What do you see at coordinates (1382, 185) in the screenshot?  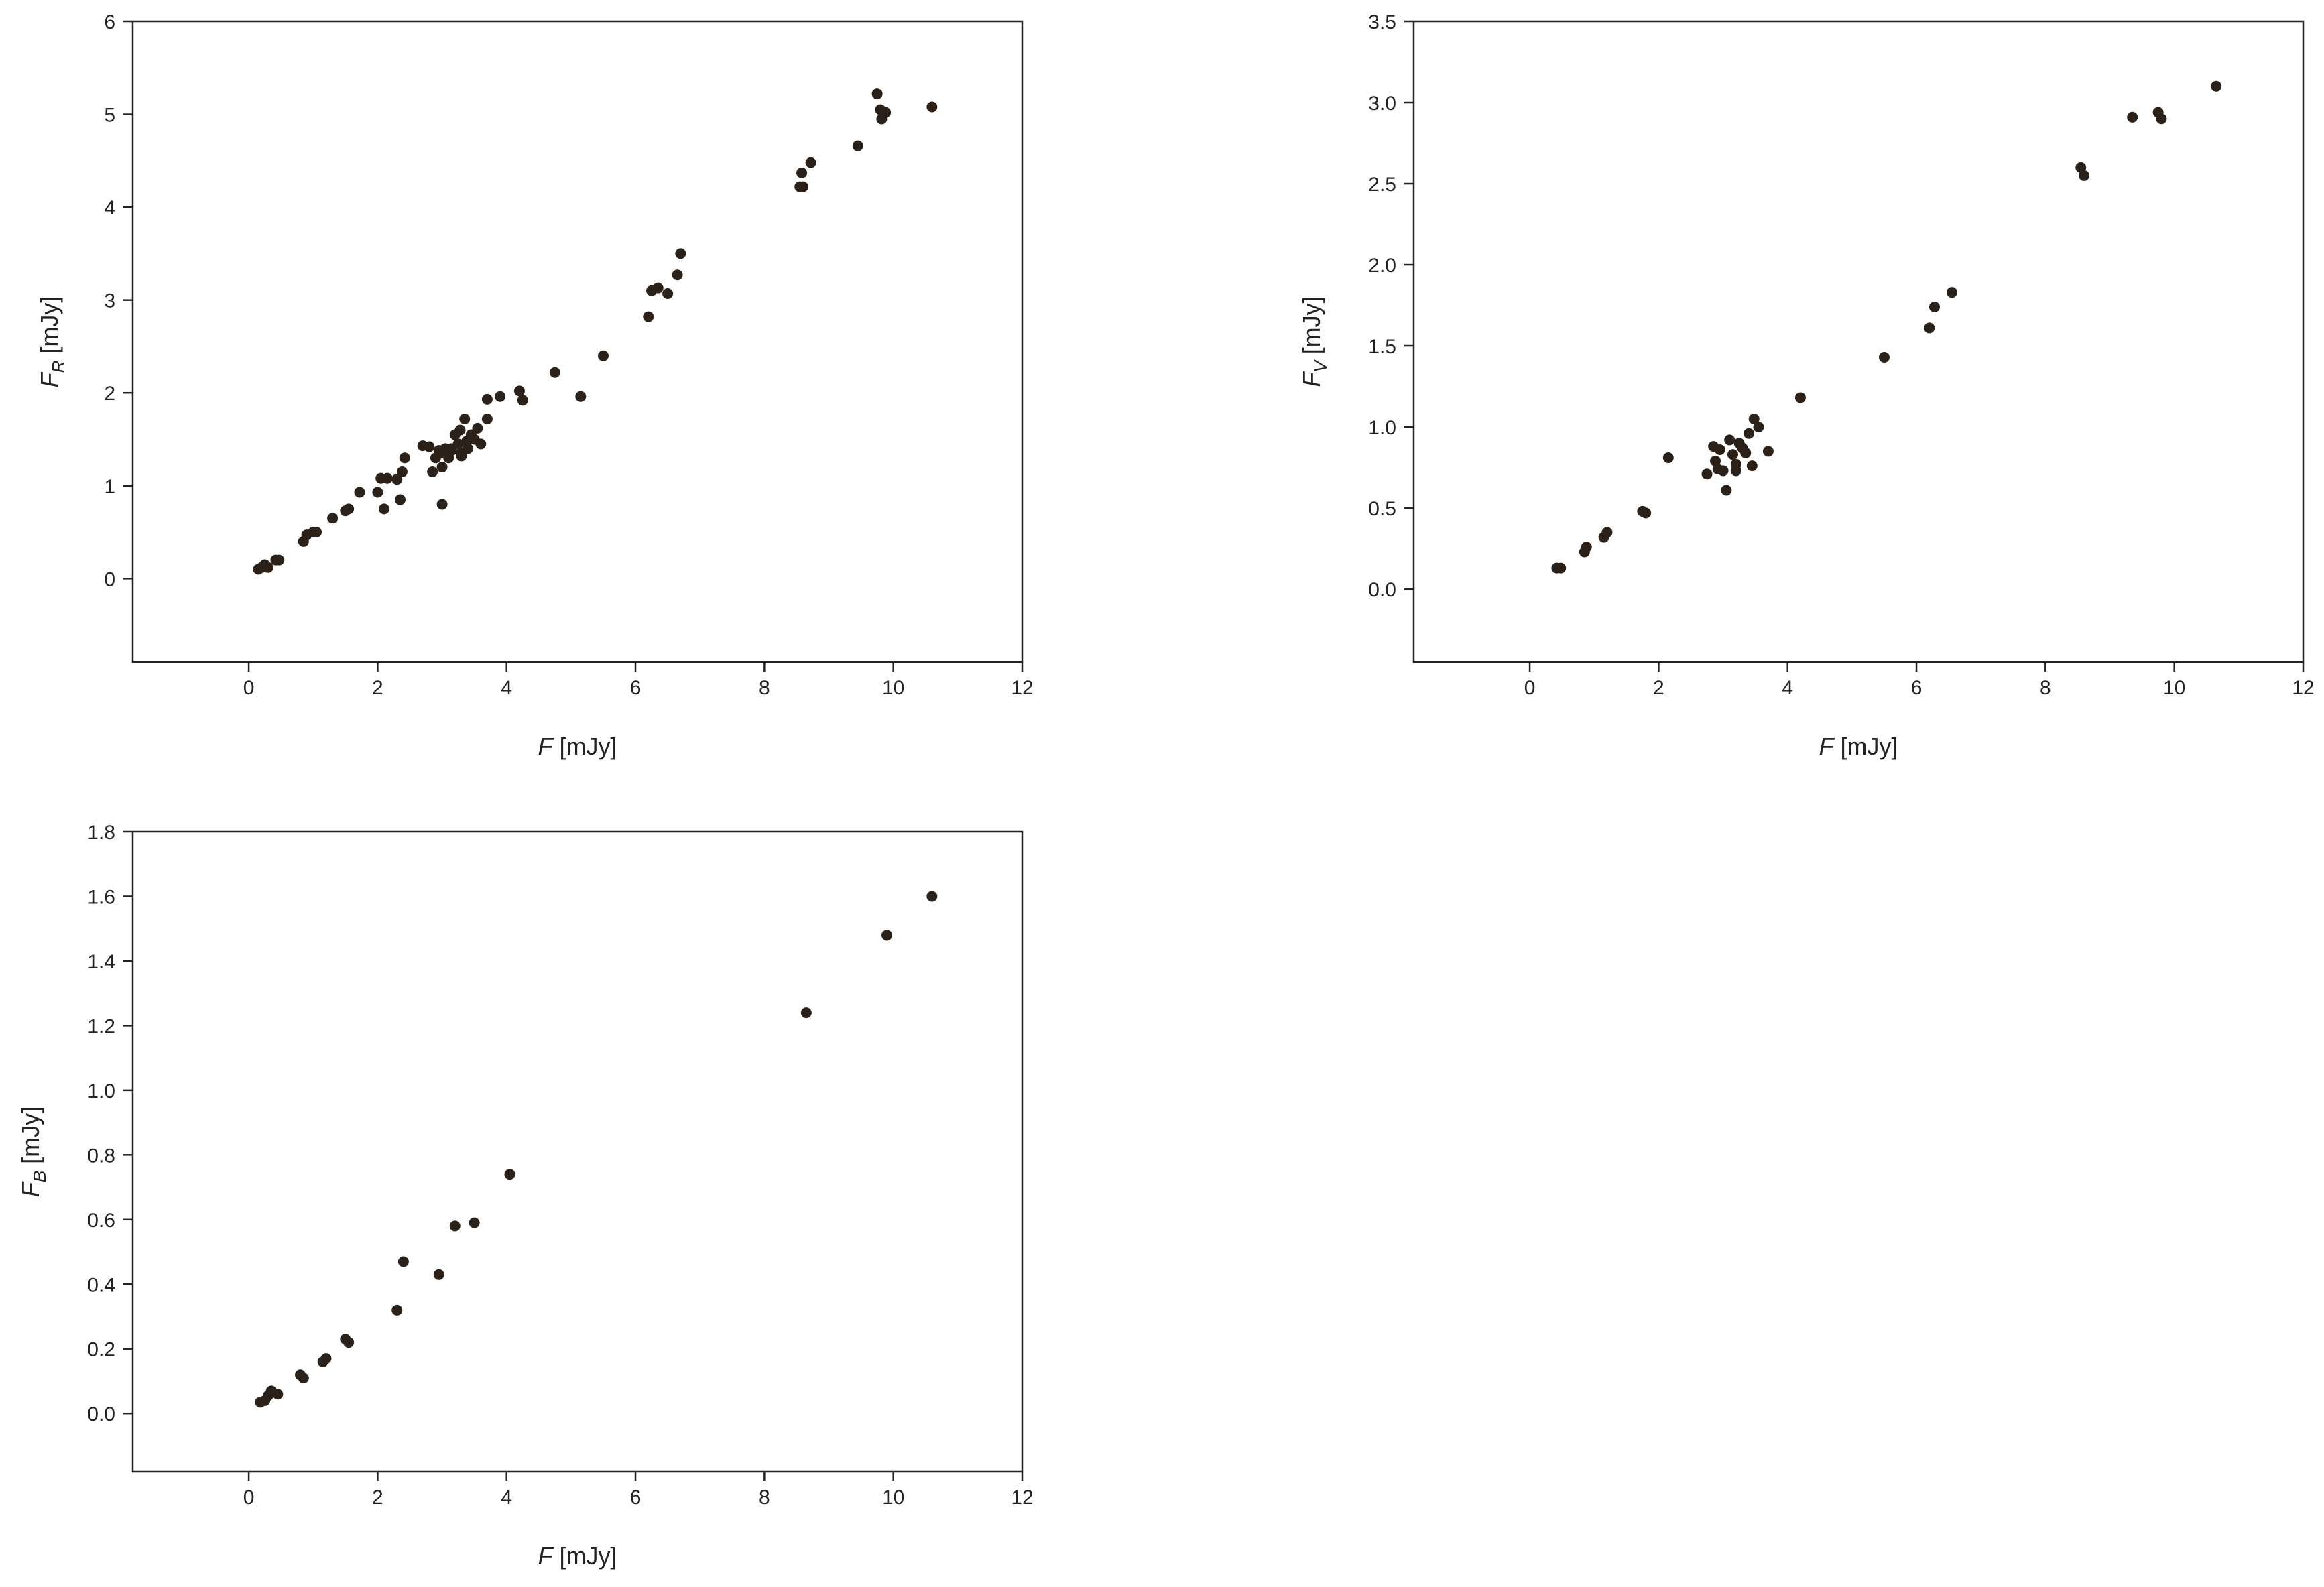 I see `y-tick-label: 2.5` at bounding box center [1382, 185].